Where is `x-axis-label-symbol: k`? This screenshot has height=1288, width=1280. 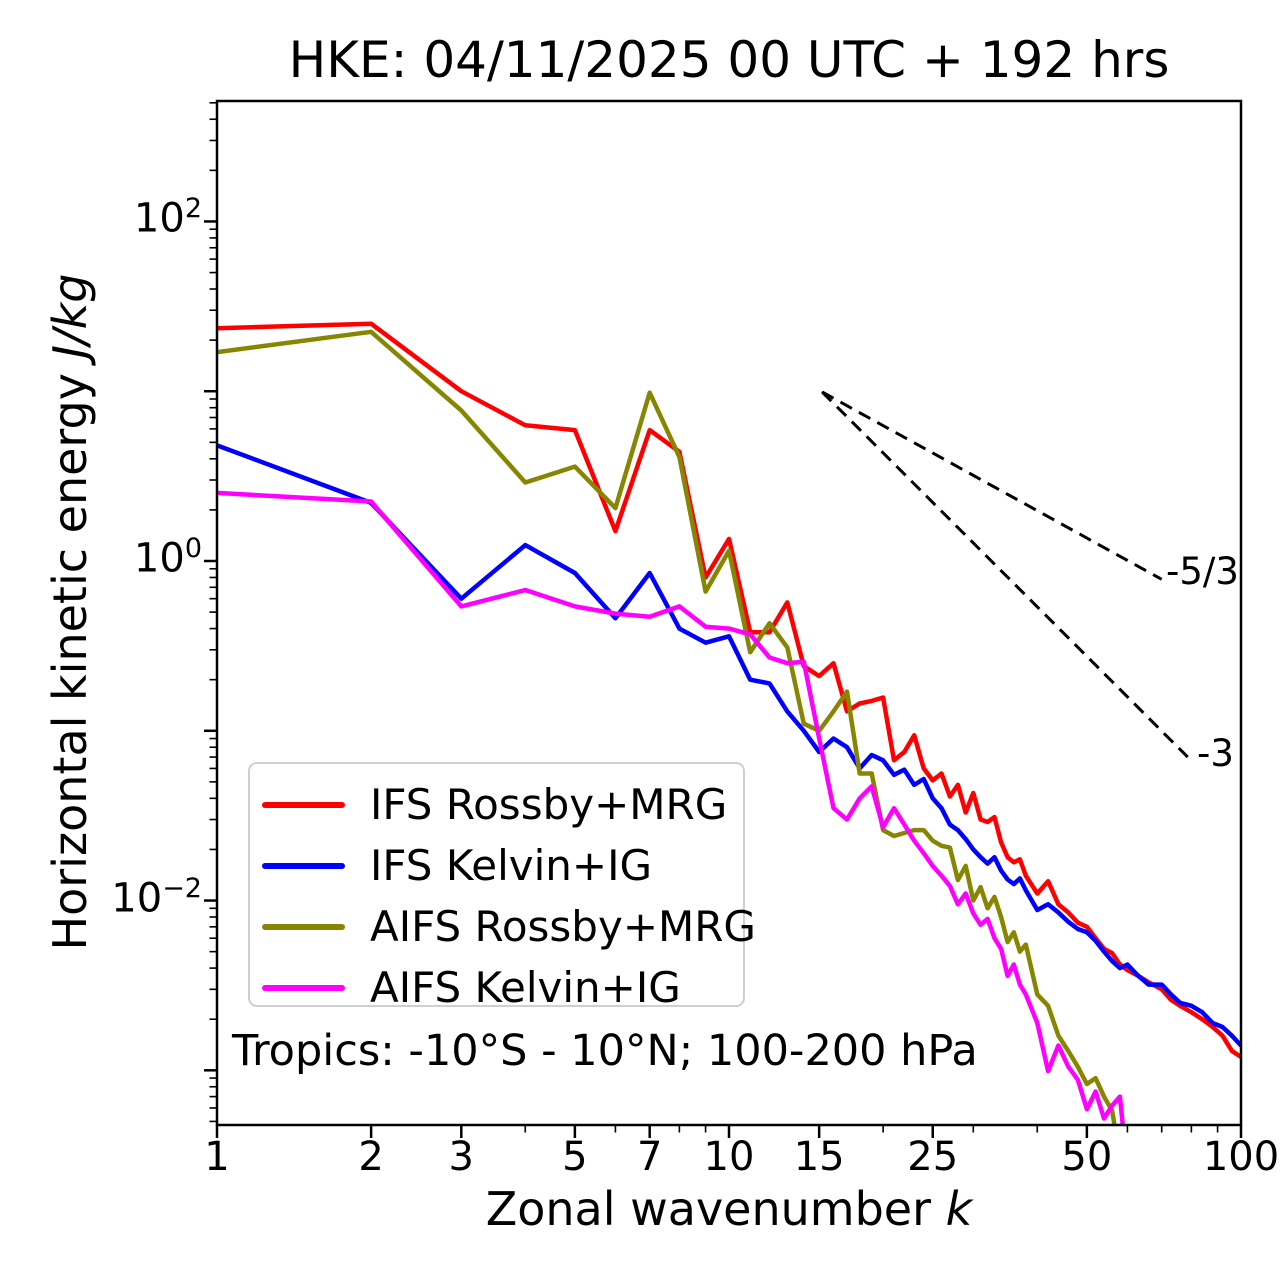
x-axis-label-symbol: k is located at coordinates (959, 1209).